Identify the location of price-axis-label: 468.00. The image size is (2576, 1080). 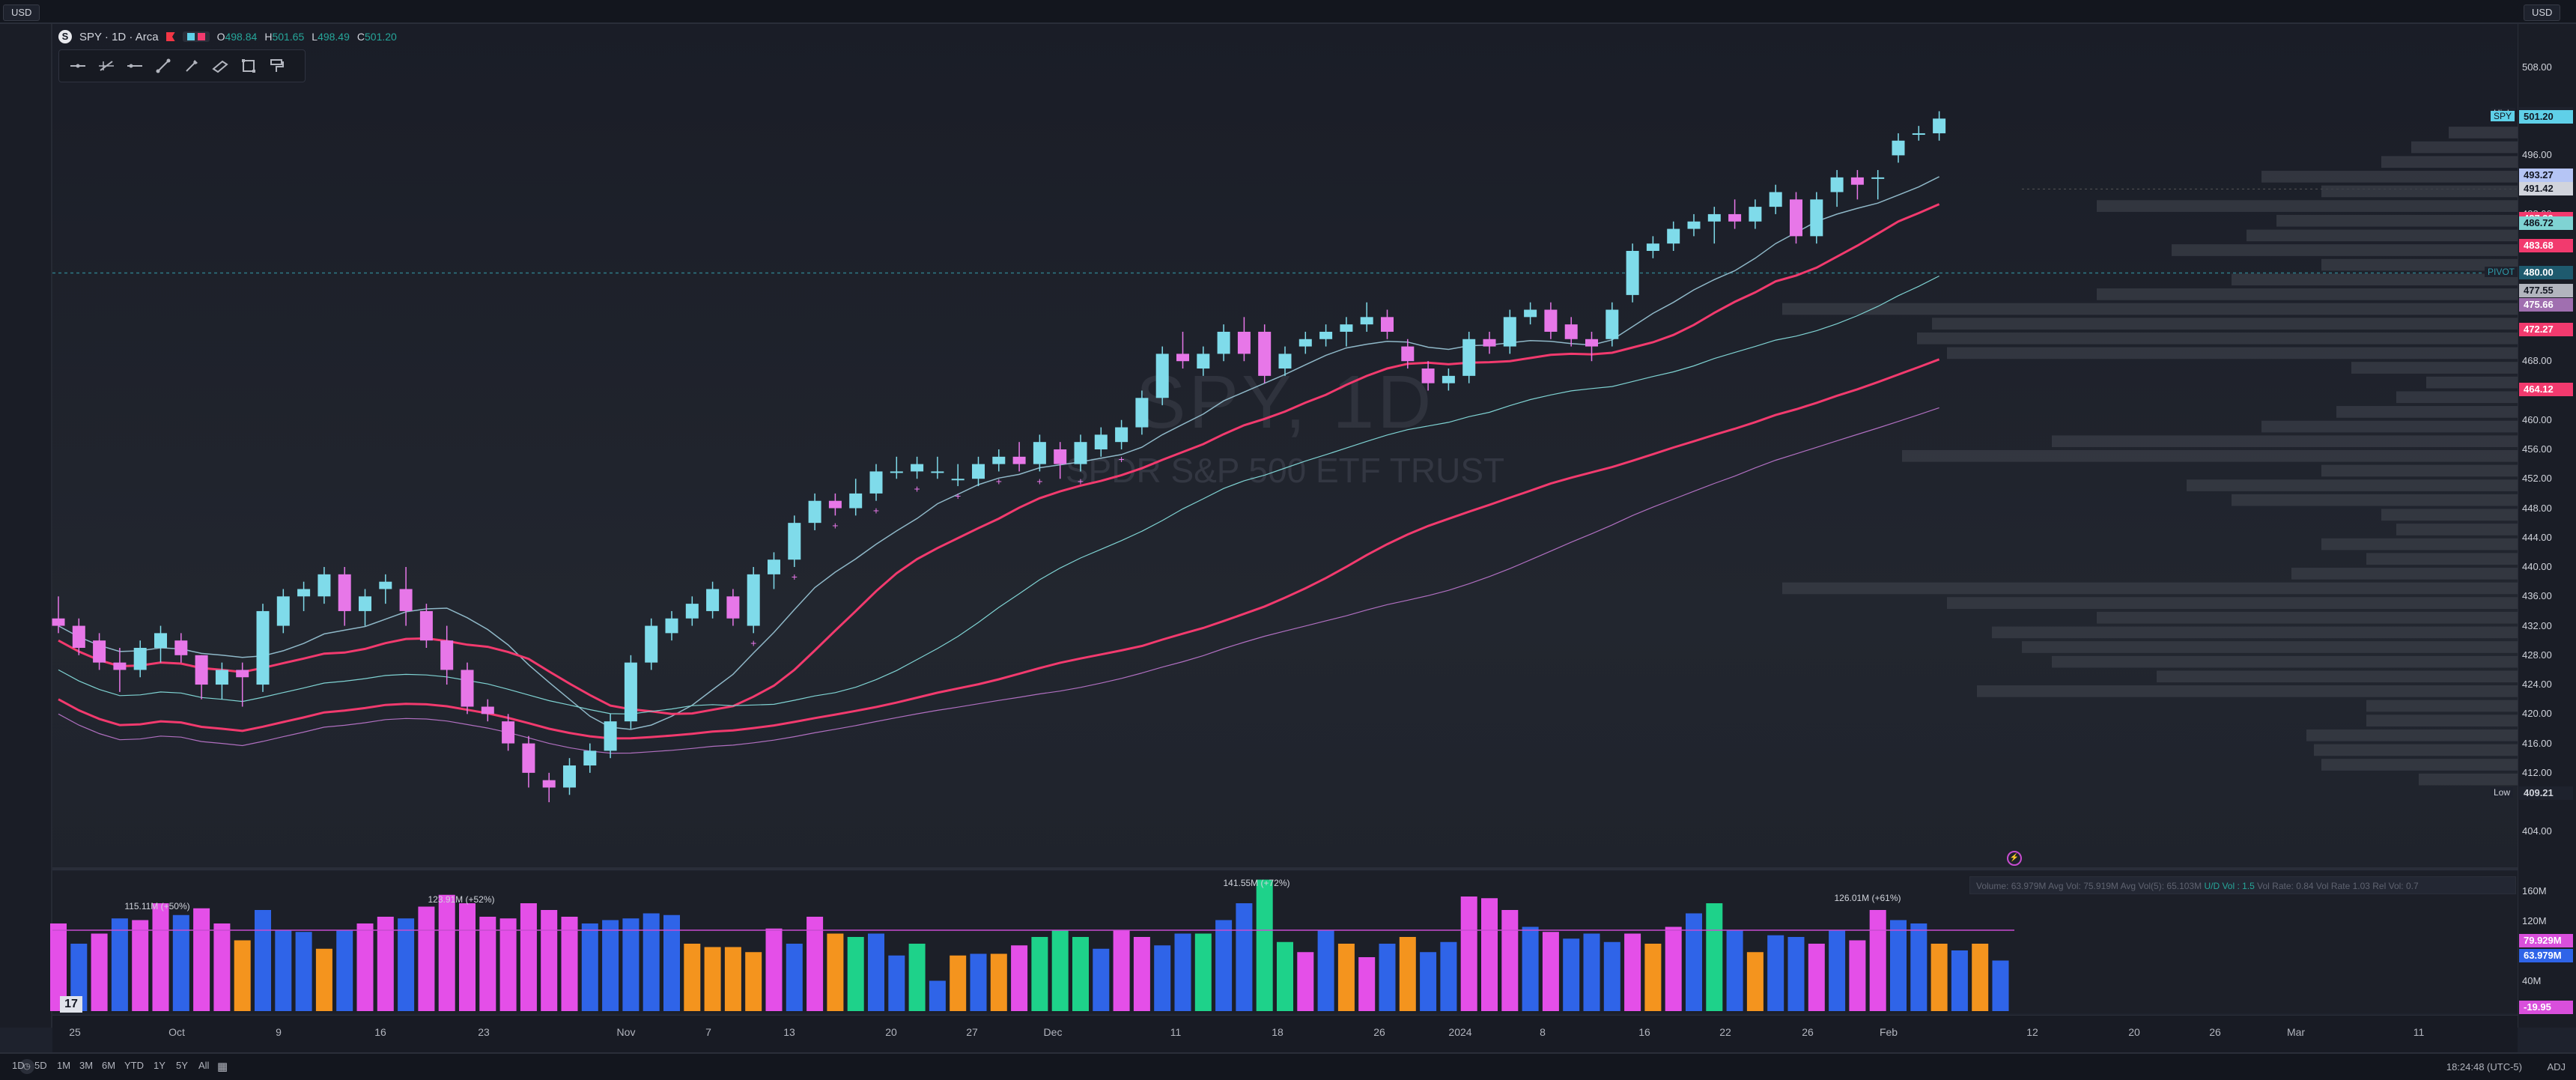
(2537, 361).